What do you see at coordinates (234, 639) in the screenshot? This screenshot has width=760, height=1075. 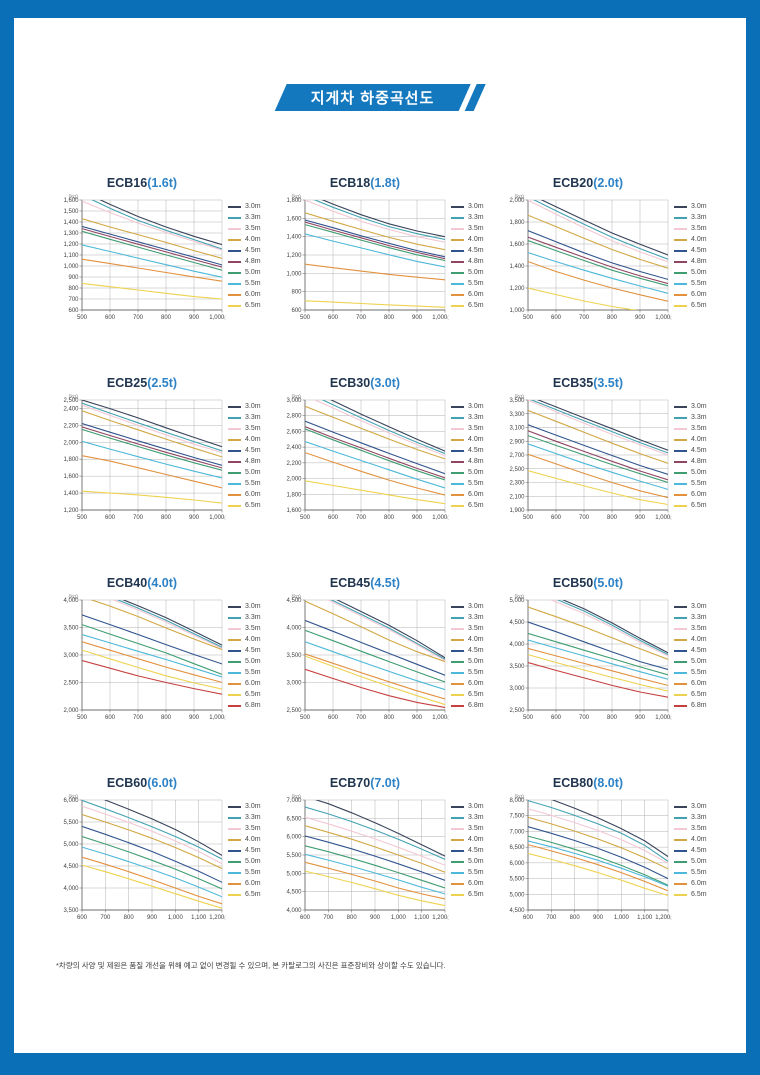 I see `legend-swatch-4.0m` at bounding box center [234, 639].